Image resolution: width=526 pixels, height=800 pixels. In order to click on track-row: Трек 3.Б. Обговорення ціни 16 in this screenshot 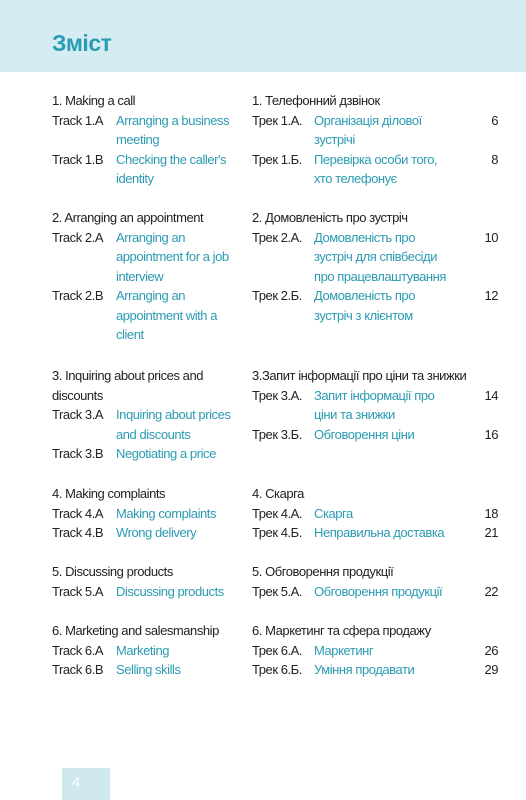, I will do `click(377, 435)`.